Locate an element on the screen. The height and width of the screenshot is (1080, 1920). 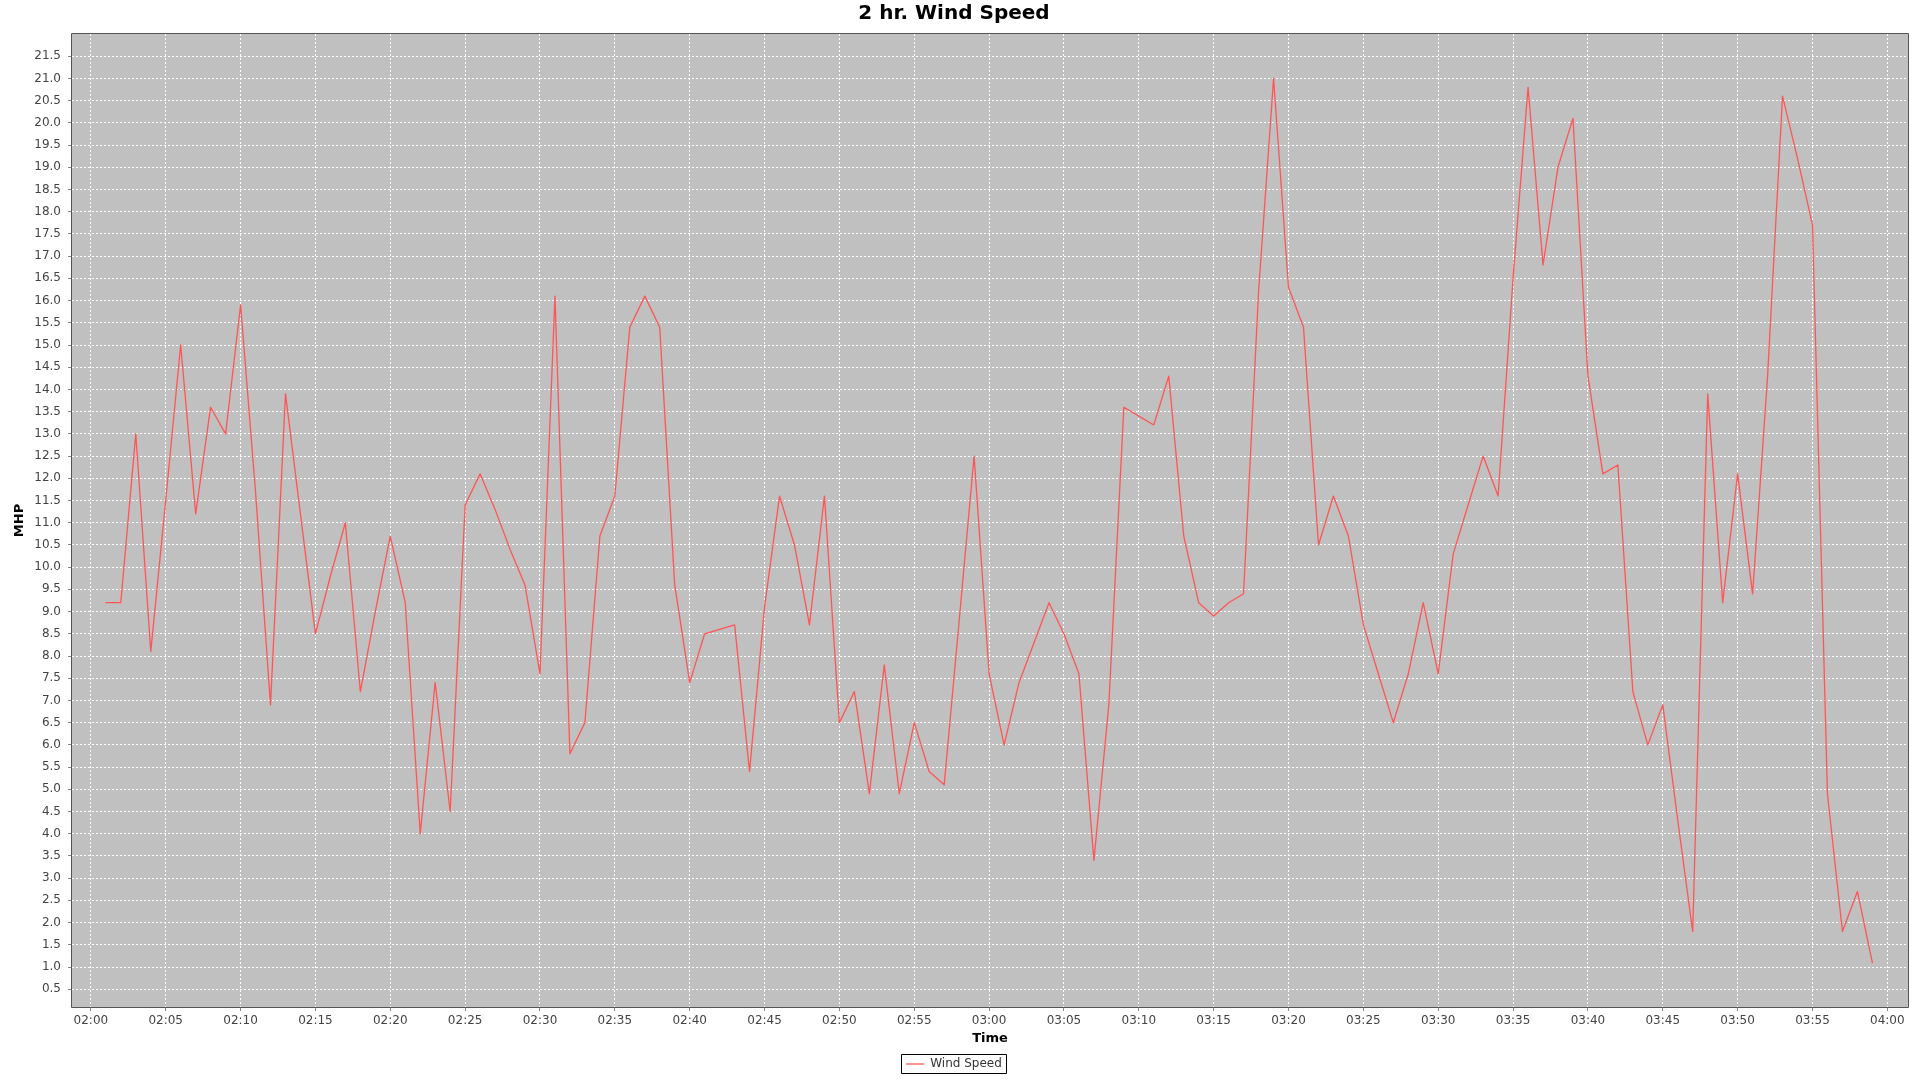
x-tick-label: 03:05 is located at coordinates (1064, 1020).